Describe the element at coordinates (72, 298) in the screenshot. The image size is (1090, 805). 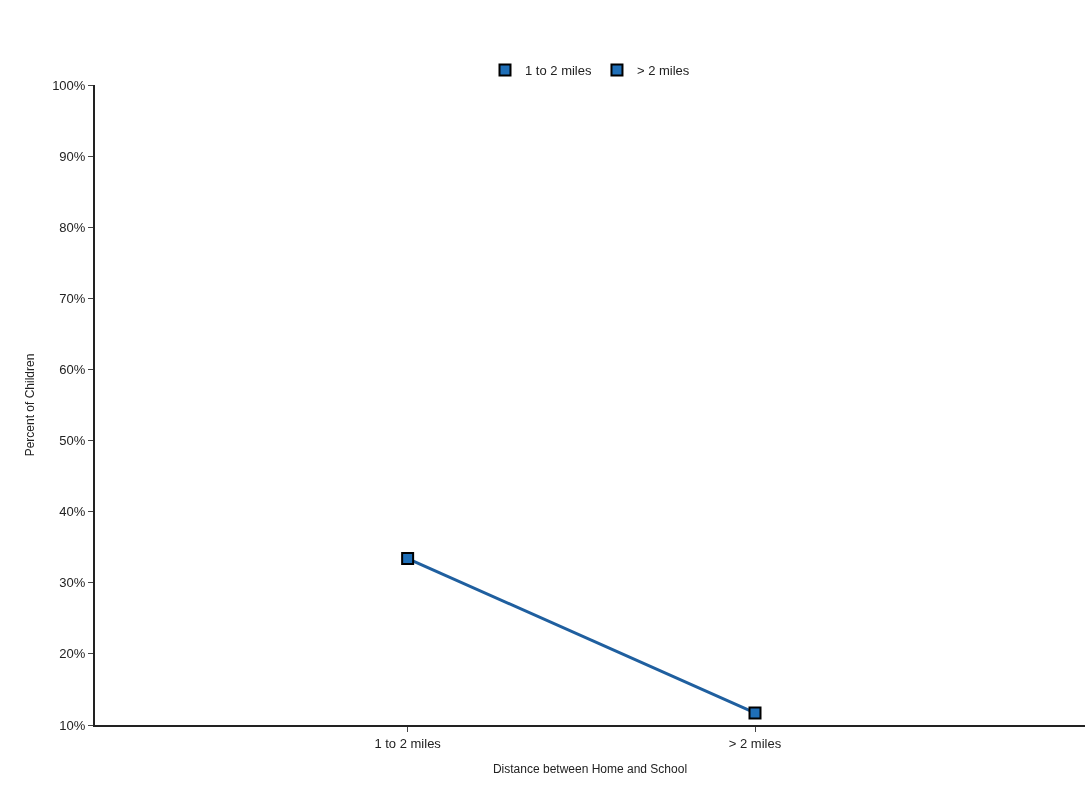
I see `y-tick-label: 70%` at that location.